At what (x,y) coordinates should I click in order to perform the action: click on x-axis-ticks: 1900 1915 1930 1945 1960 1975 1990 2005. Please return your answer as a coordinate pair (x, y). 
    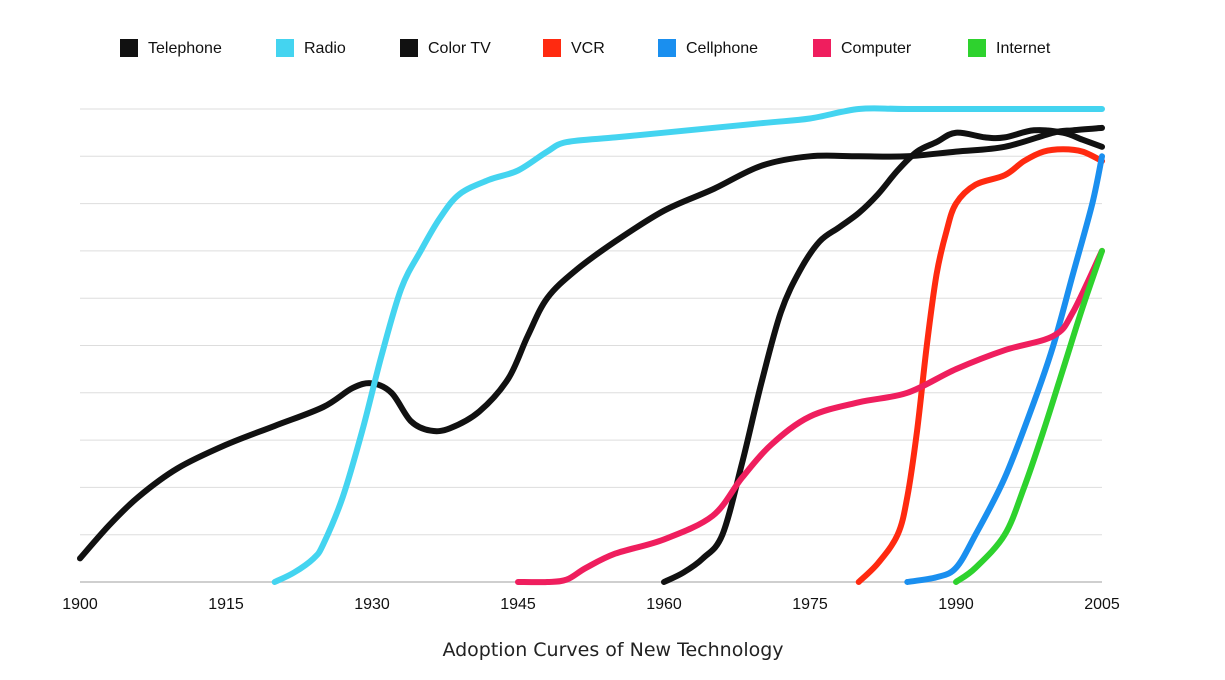
    Looking at the image, I should click on (591, 604).